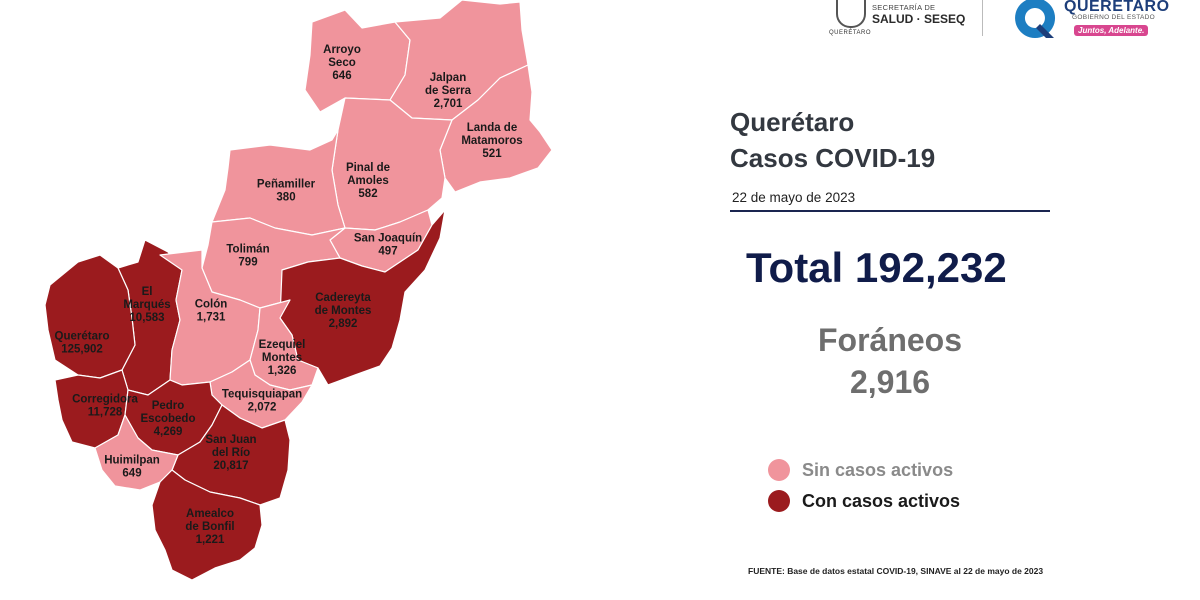 This screenshot has height=600, width=1200. Describe the element at coordinates (982, 18) in the screenshot. I see `logo-divider` at that location.